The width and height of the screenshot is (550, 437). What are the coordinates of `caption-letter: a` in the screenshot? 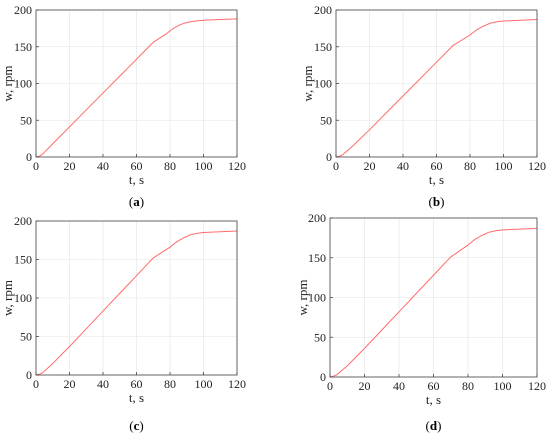 It's located at (136, 201).